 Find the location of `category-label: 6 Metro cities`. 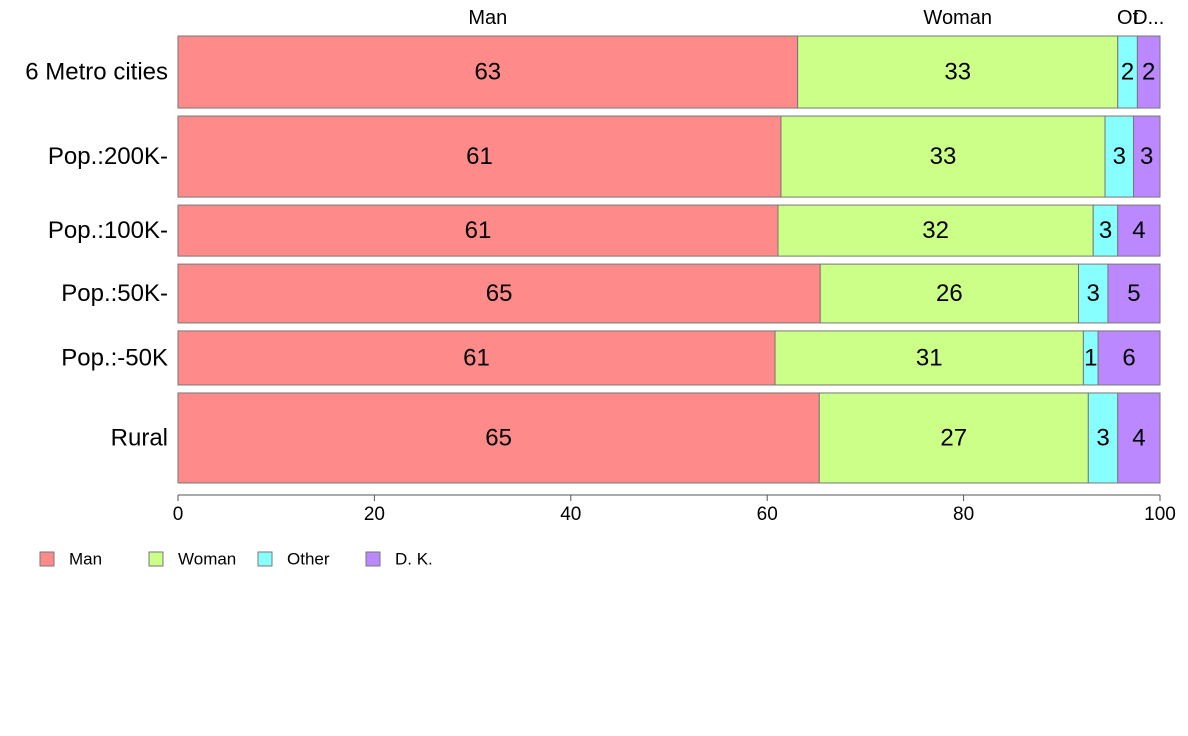

category-label: 6 Metro cities is located at coordinates (96, 72).